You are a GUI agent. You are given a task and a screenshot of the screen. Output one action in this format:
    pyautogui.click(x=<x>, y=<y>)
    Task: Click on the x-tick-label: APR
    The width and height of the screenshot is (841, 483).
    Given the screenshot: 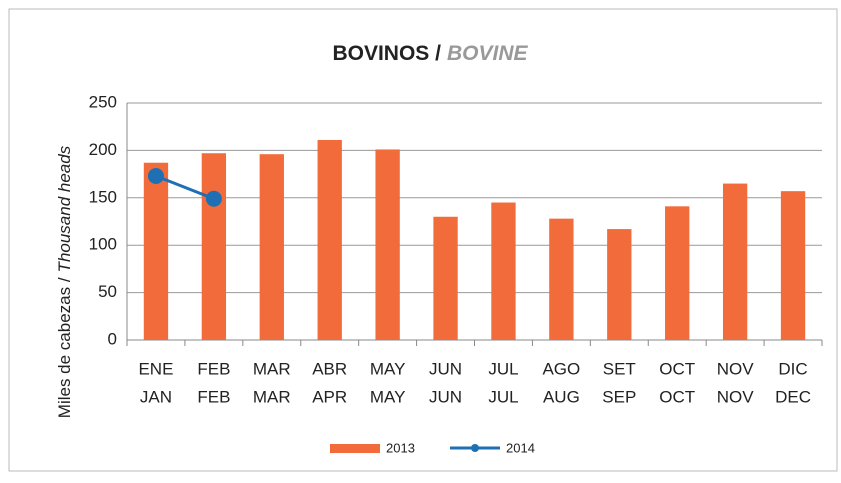 What is the action you would take?
    pyautogui.click(x=329, y=396)
    